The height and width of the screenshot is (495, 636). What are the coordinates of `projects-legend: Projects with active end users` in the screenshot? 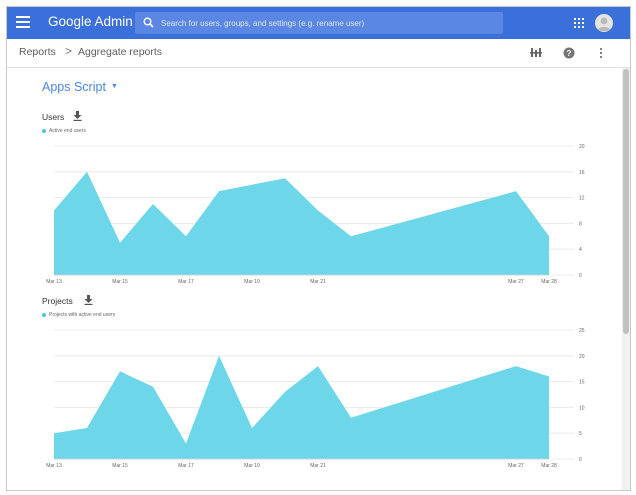 It's located at (78, 315).